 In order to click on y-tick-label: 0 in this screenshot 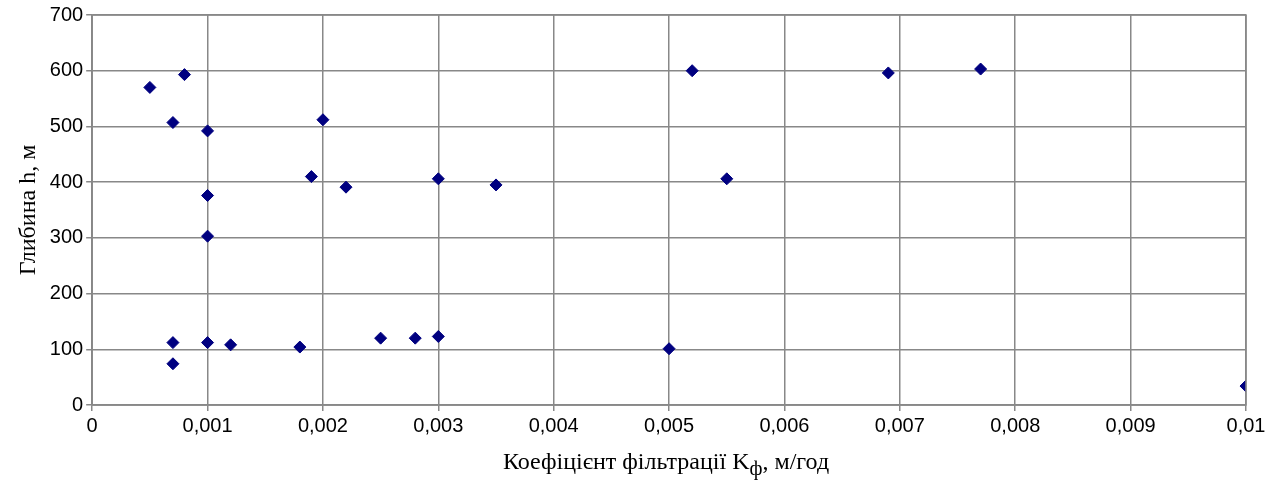, I will do `click(78, 403)`.